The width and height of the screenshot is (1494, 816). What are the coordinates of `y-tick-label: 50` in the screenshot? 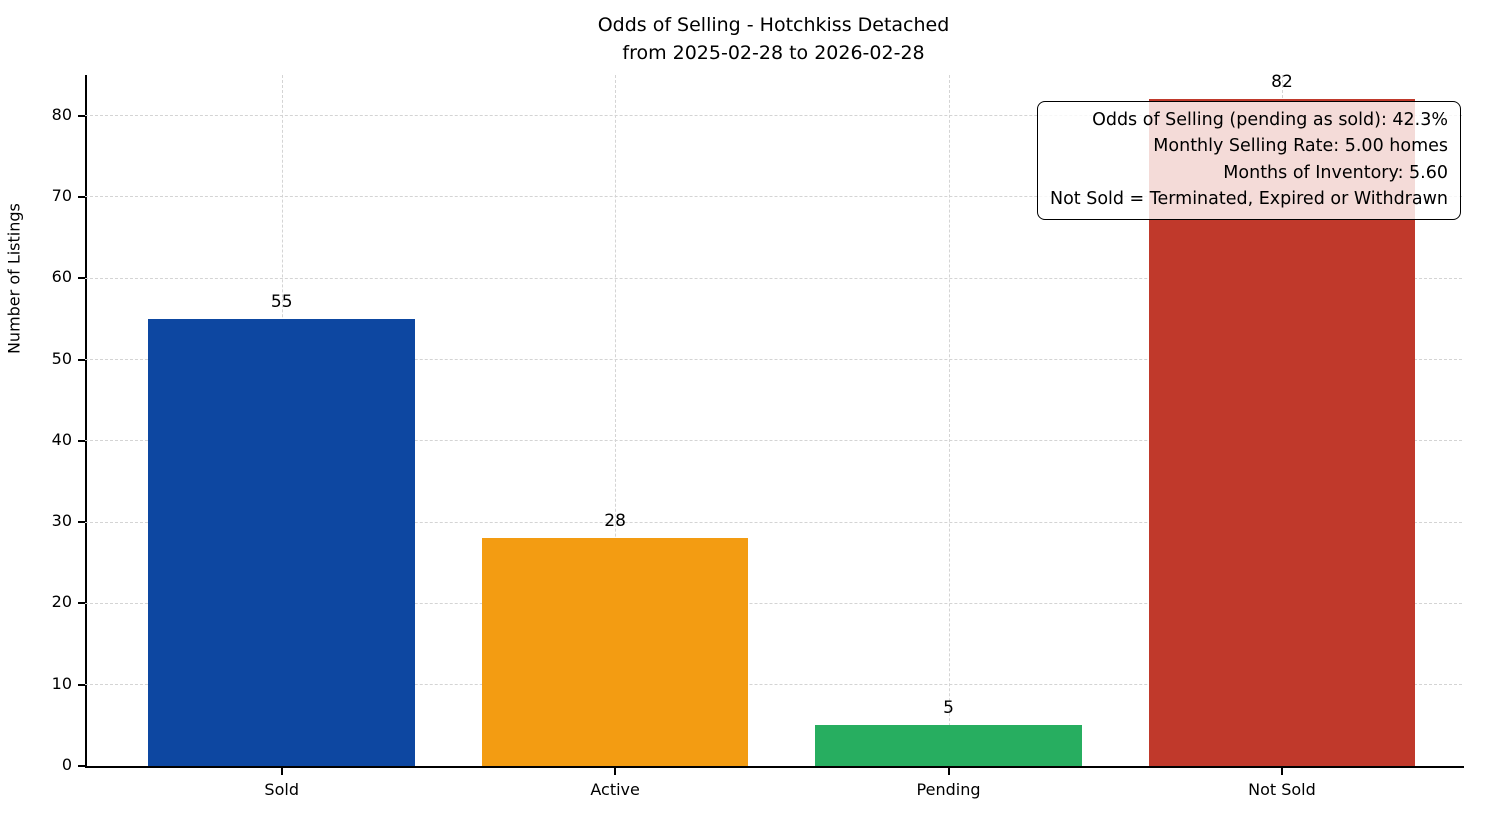 It's located at (61, 358).